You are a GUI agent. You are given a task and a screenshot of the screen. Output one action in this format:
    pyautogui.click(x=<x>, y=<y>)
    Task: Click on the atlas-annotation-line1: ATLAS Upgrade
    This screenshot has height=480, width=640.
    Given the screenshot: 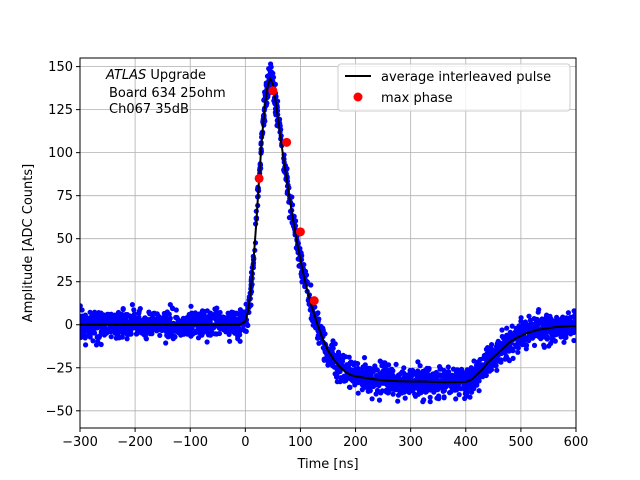 What is the action you would take?
    pyautogui.click(x=155, y=75)
    